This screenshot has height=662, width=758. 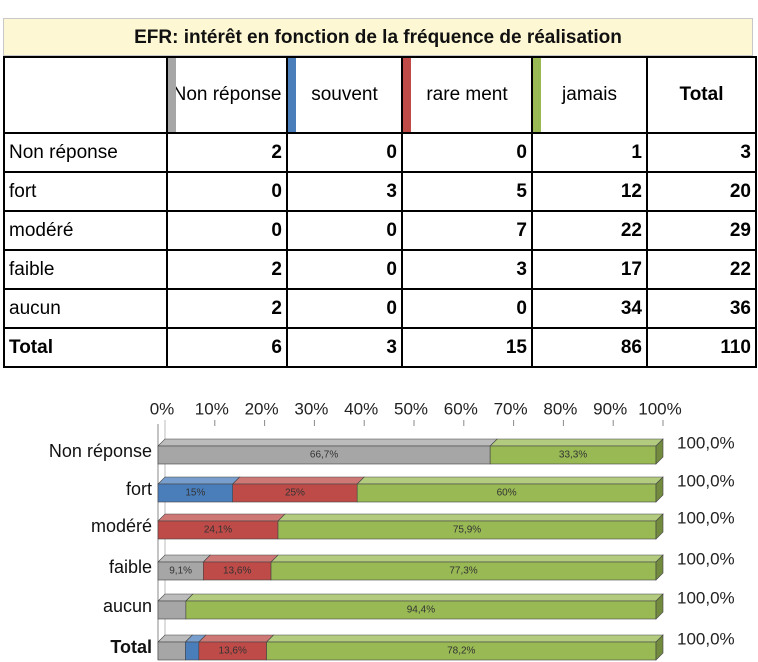 What do you see at coordinates (701, 95) in the screenshot?
I see `column-header: Total` at bounding box center [701, 95].